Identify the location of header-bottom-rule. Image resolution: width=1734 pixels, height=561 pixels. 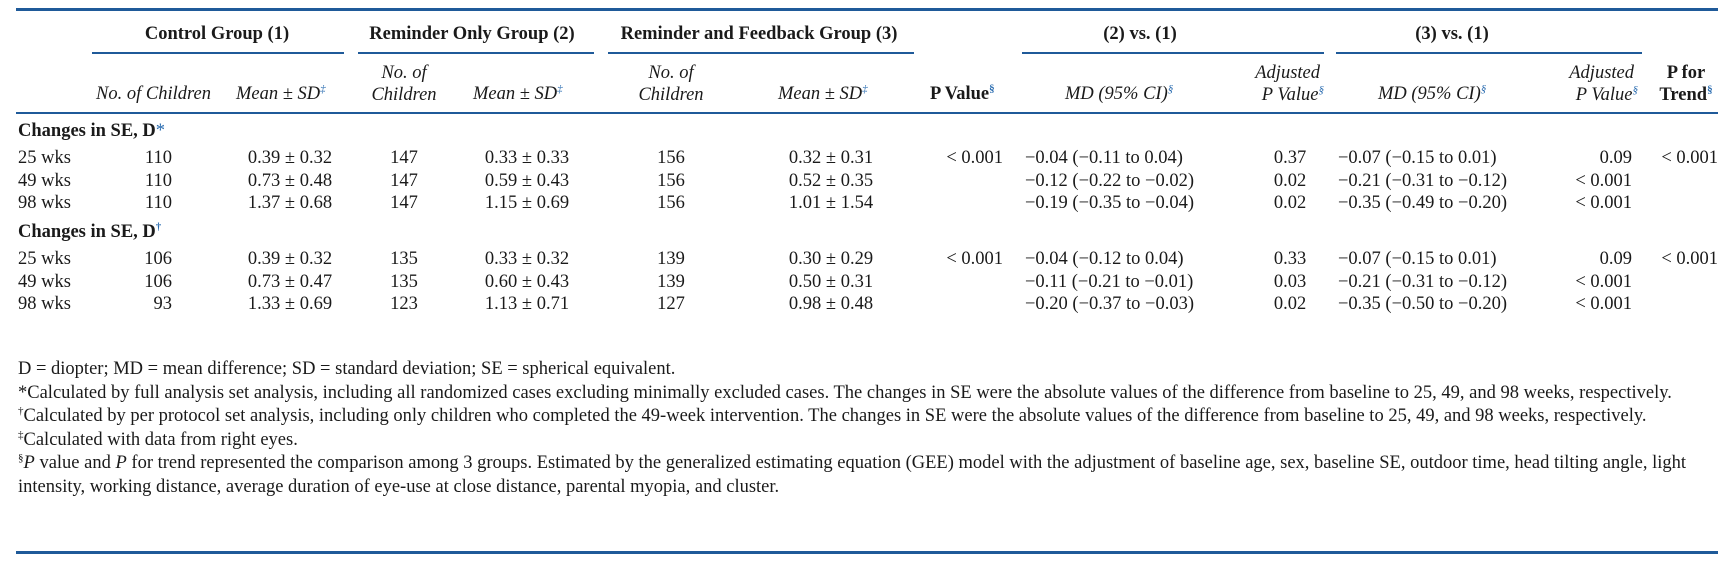
(867, 113).